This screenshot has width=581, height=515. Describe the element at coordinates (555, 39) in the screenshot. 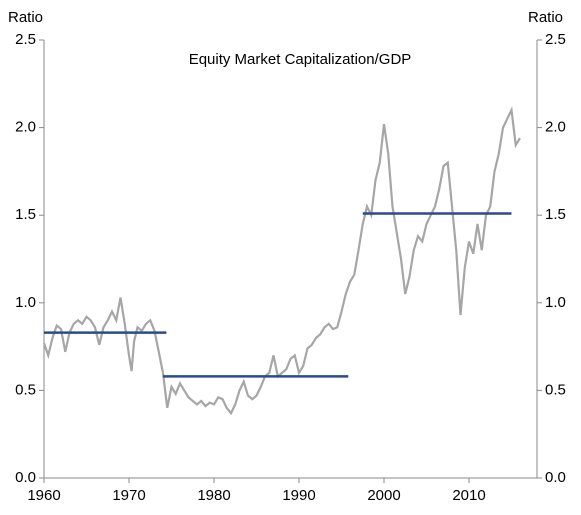

I see `y2-tick-label: 2.5` at that location.